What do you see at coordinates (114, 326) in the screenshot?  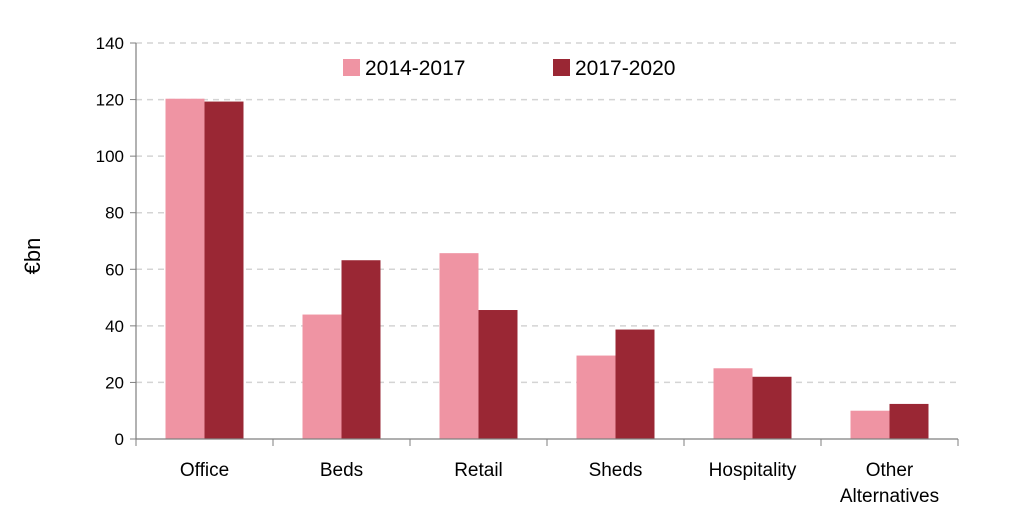 I see `y-tick-label: 40` at bounding box center [114, 326].